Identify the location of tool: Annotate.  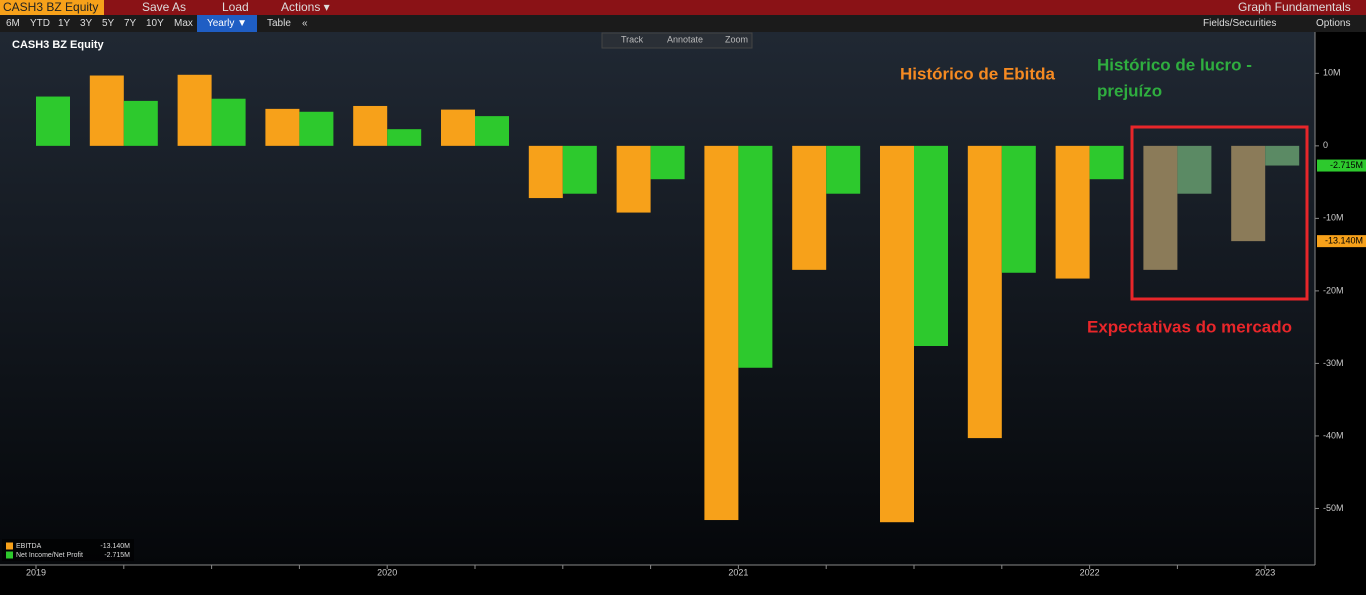
(685, 39).